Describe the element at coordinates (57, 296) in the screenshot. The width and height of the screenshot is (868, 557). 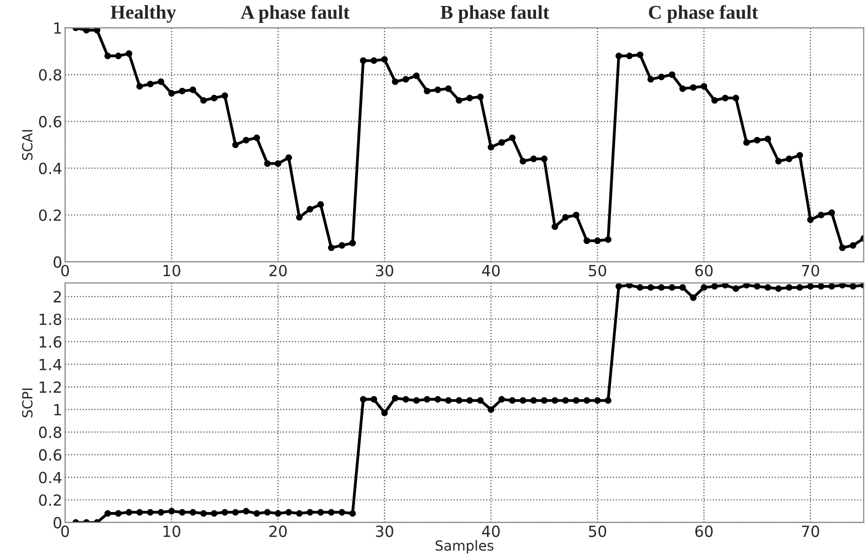
I see `y-tick-label: 2` at that location.